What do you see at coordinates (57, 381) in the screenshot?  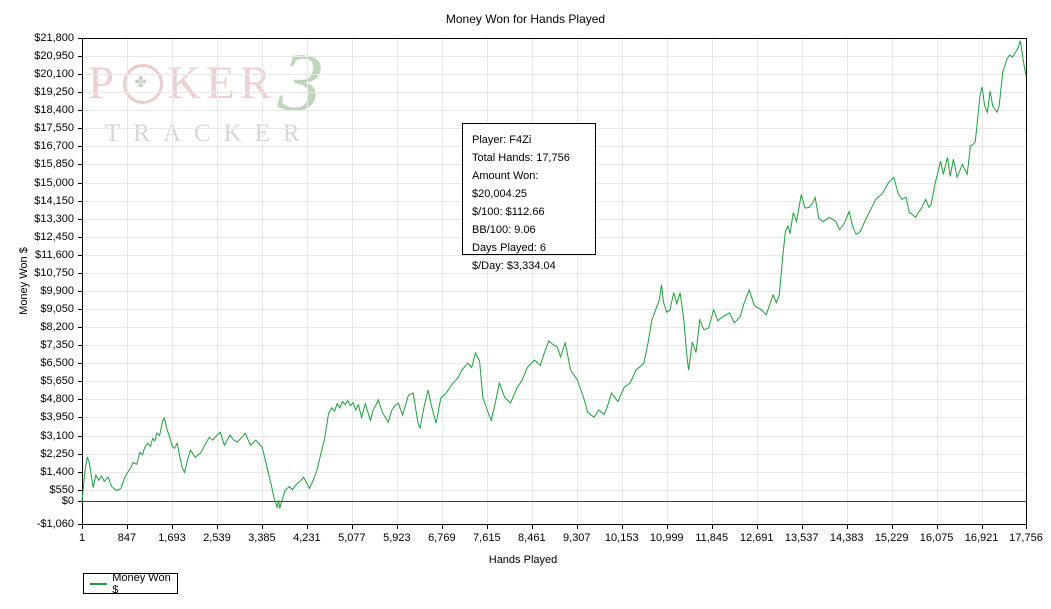 I see `y-tick-label: $5,650` at bounding box center [57, 381].